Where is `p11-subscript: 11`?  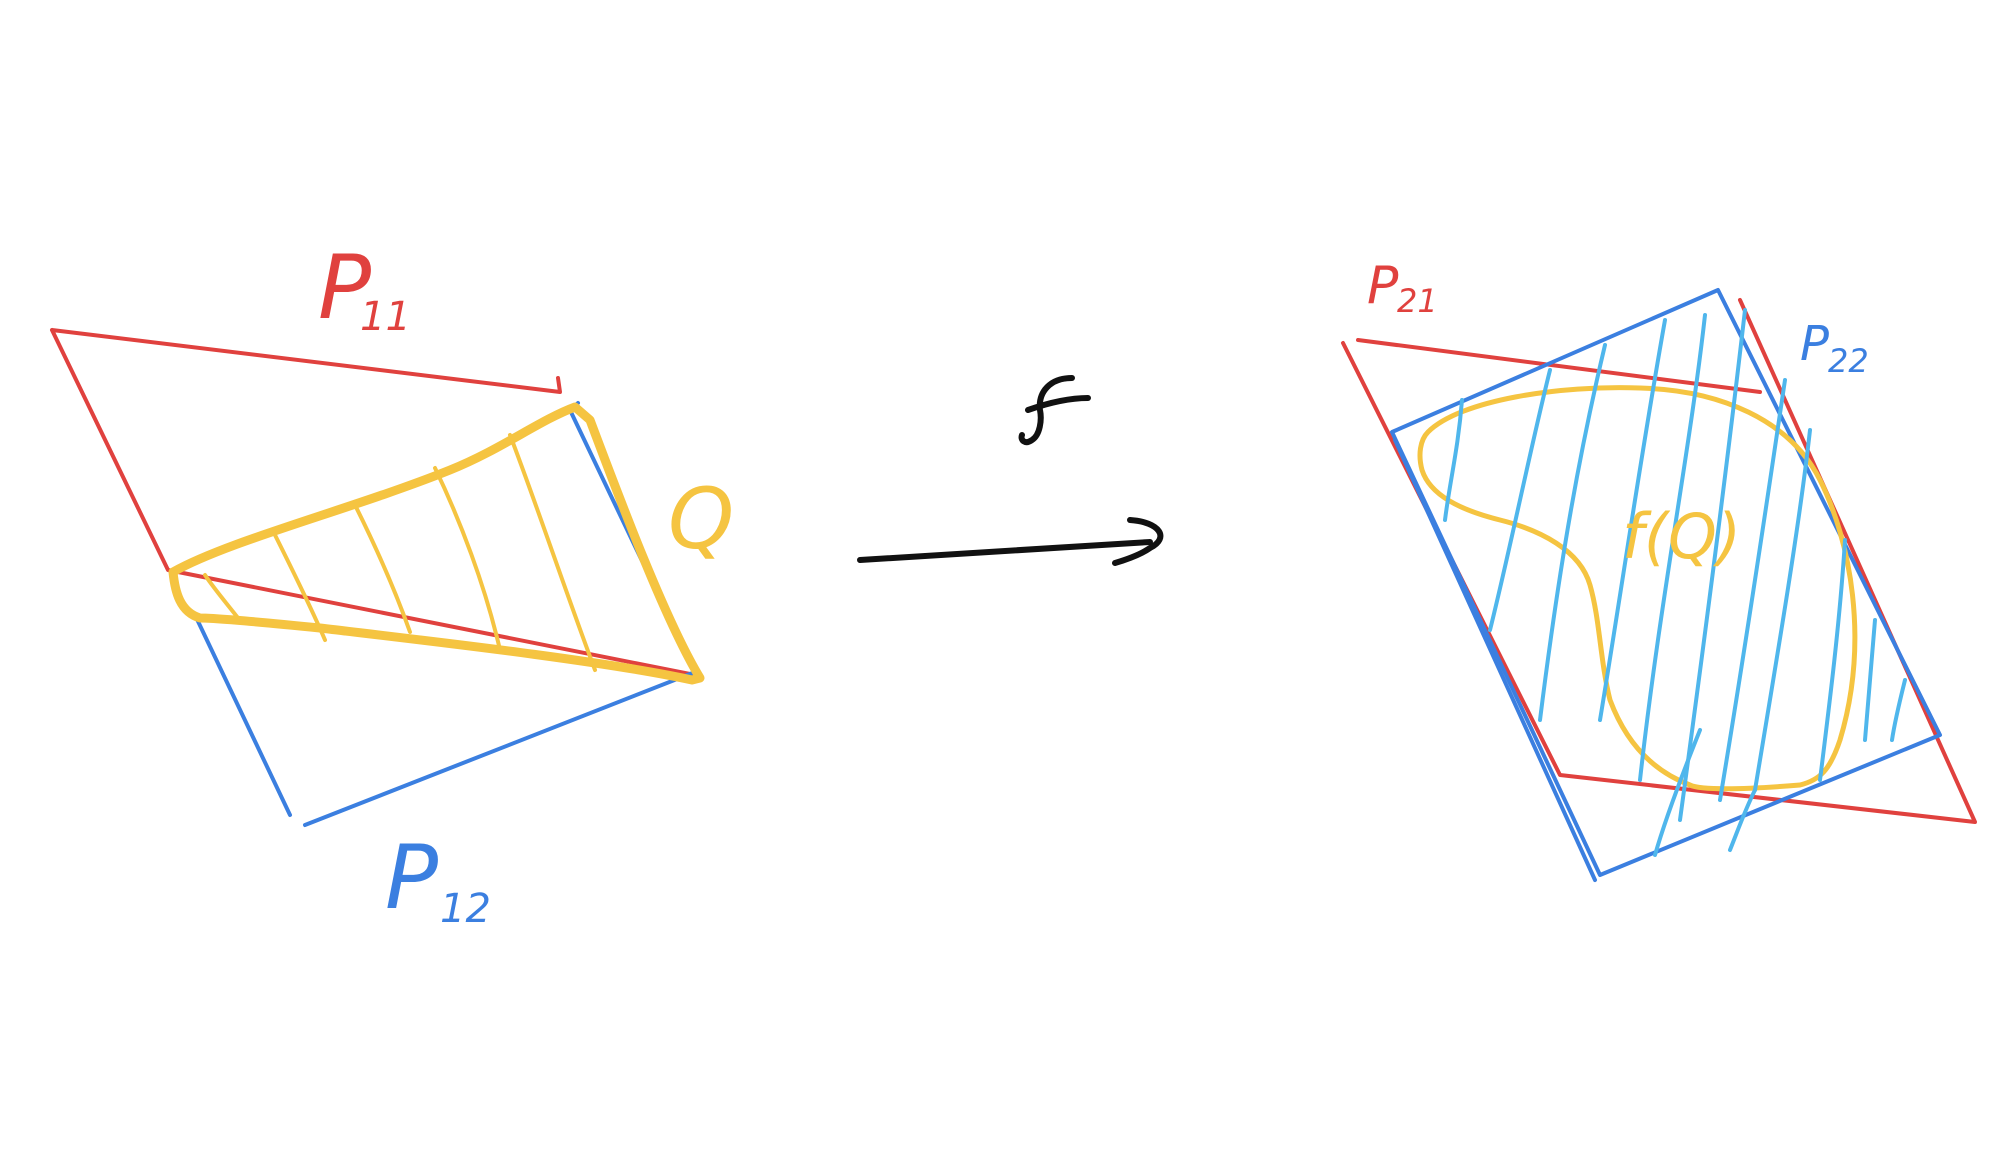 p11-subscript: 11 is located at coordinates (385, 317).